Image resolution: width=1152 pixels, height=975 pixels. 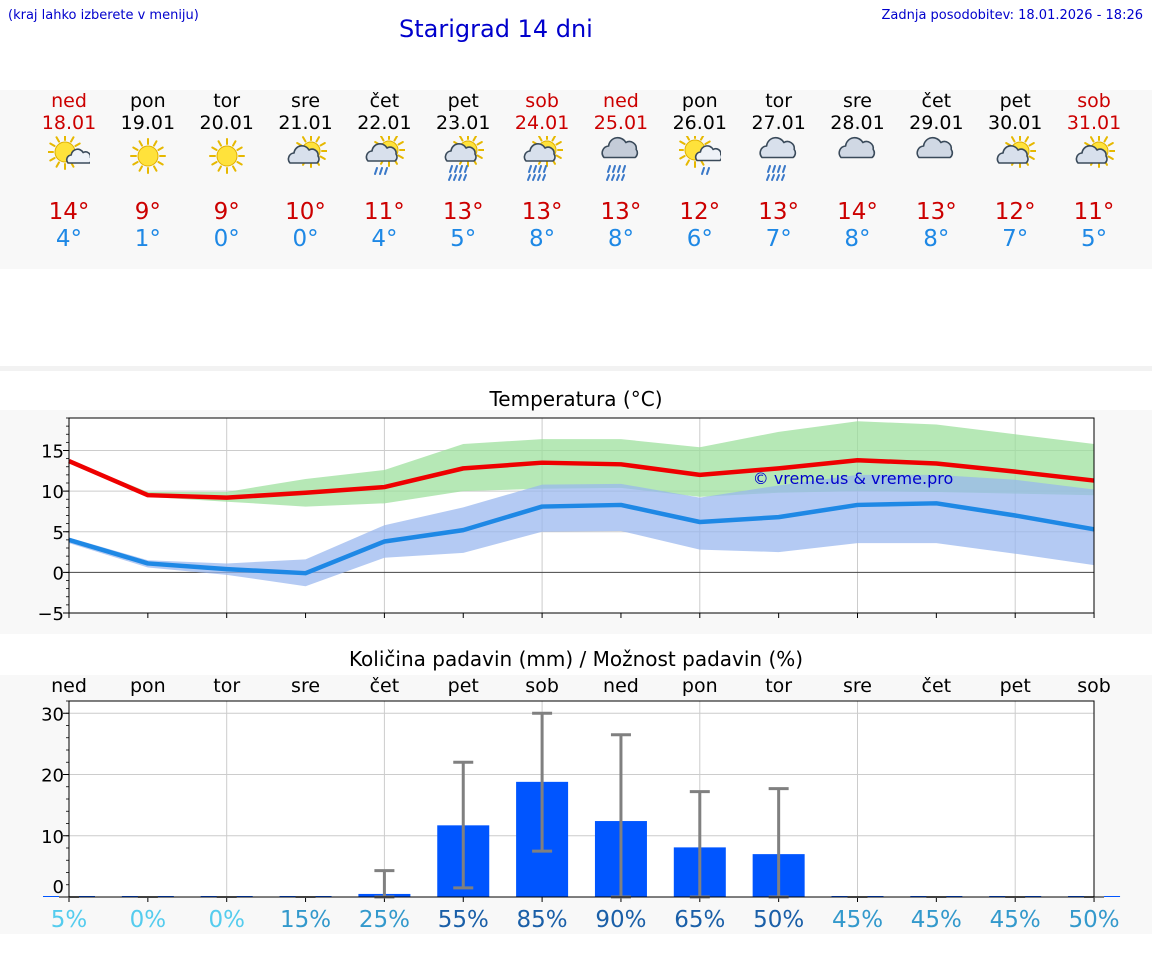 I want to click on min-temp-range-band, so click(x=582, y=530).